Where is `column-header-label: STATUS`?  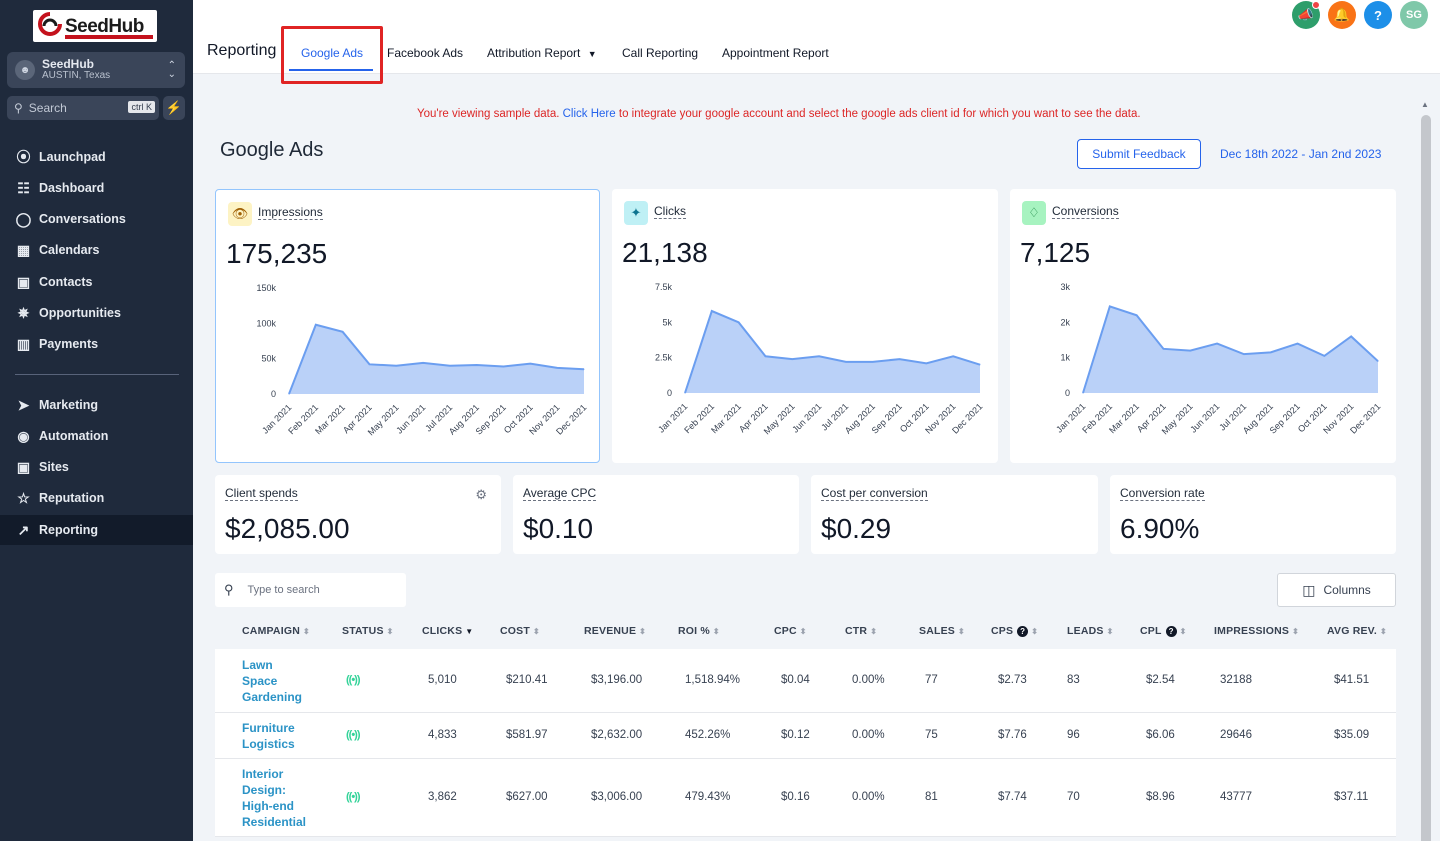
column-header-label: STATUS is located at coordinates (363, 631).